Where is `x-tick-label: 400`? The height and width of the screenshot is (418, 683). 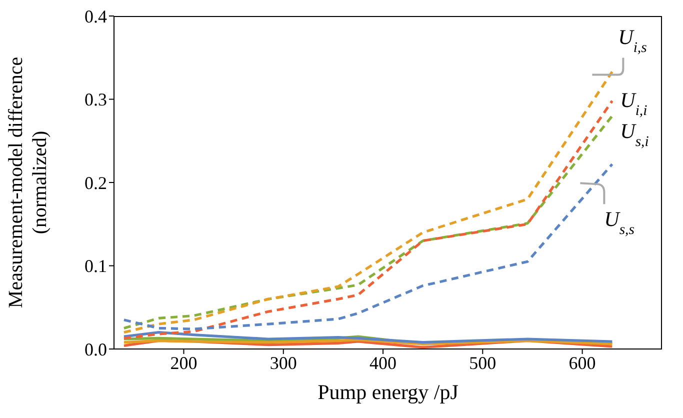
x-tick-label: 400 is located at coordinates (383, 362).